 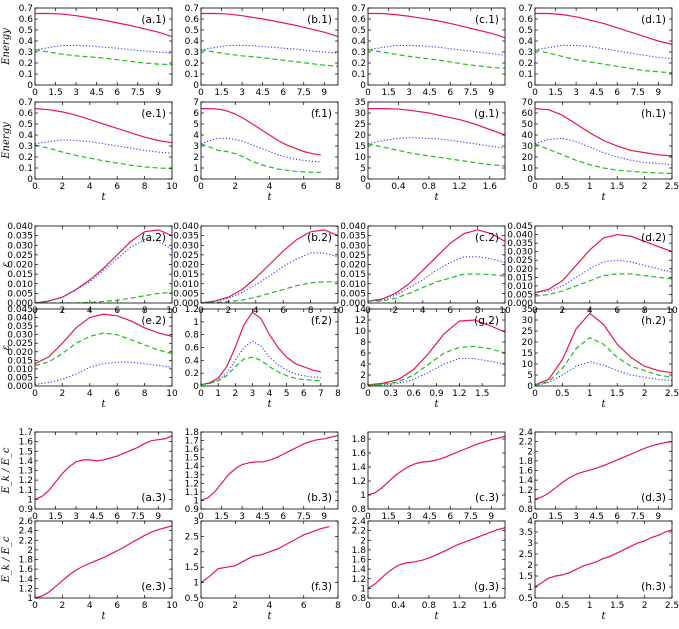 I want to click on panel-label: (b.3), so click(x=319, y=498).